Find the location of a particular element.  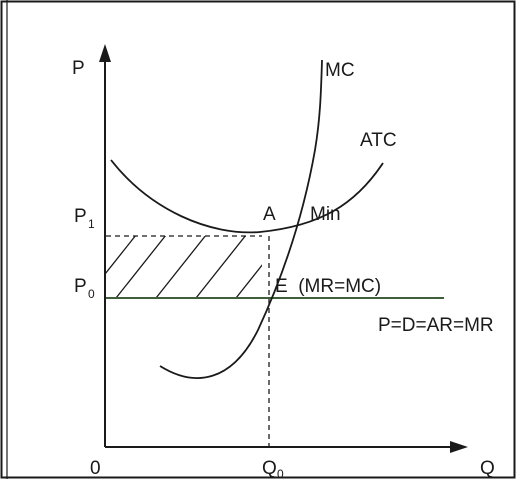

point-a-label: A is located at coordinates (269, 214).